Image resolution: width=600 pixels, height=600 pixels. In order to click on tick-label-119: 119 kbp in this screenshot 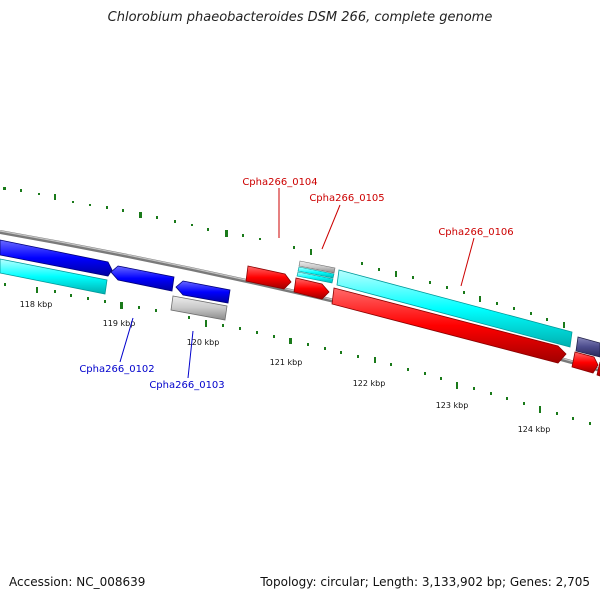, I will do `click(119, 323)`.